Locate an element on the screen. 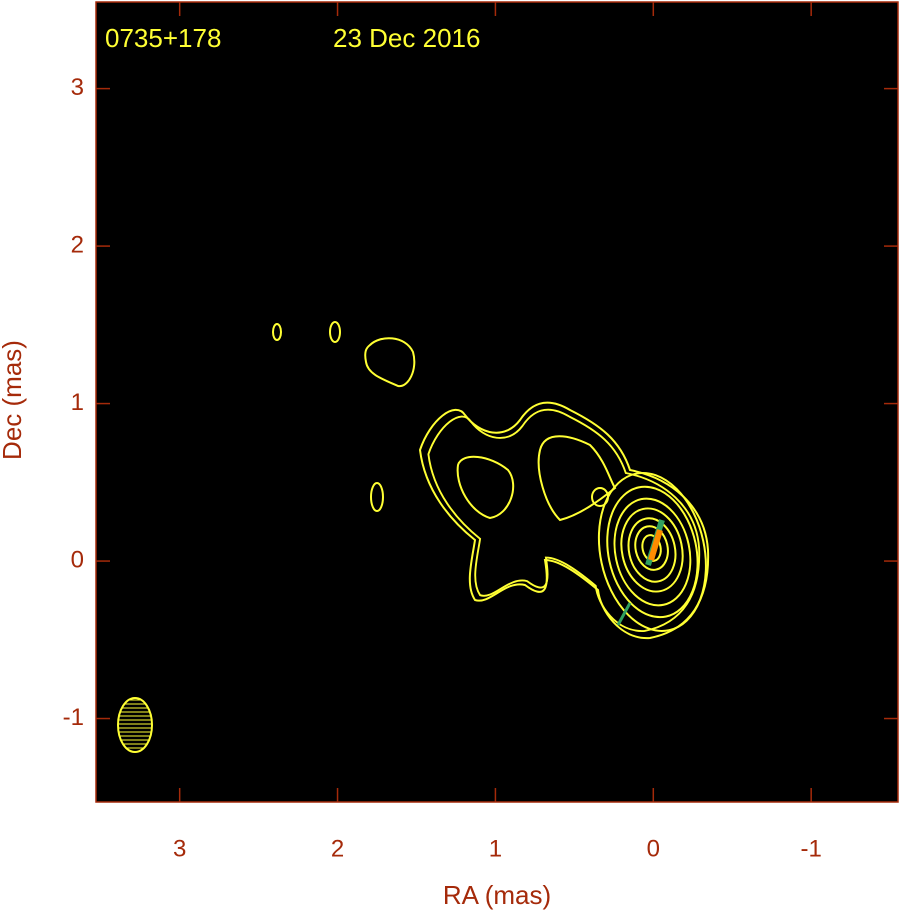  x-tick-label: 0 is located at coordinates (653, 848).